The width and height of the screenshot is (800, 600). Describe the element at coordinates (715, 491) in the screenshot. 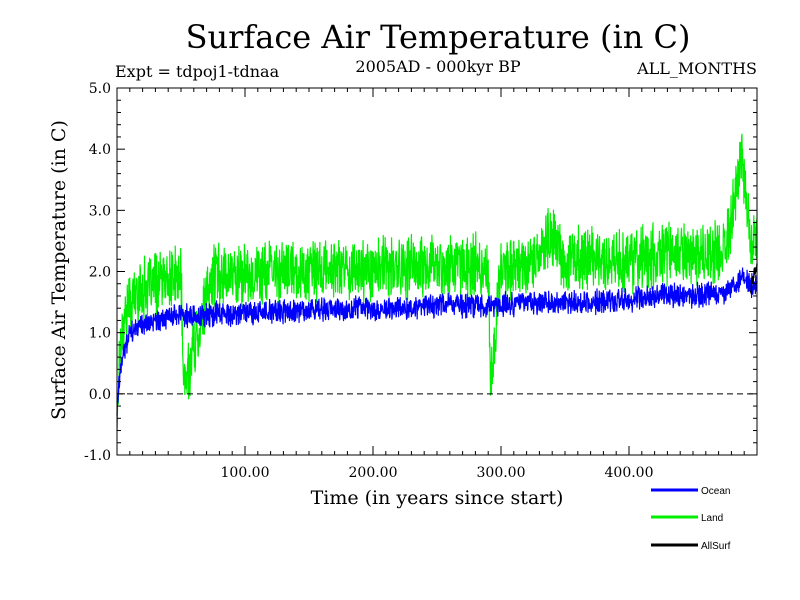

I see `legend-label-ocean: Ocean` at that location.